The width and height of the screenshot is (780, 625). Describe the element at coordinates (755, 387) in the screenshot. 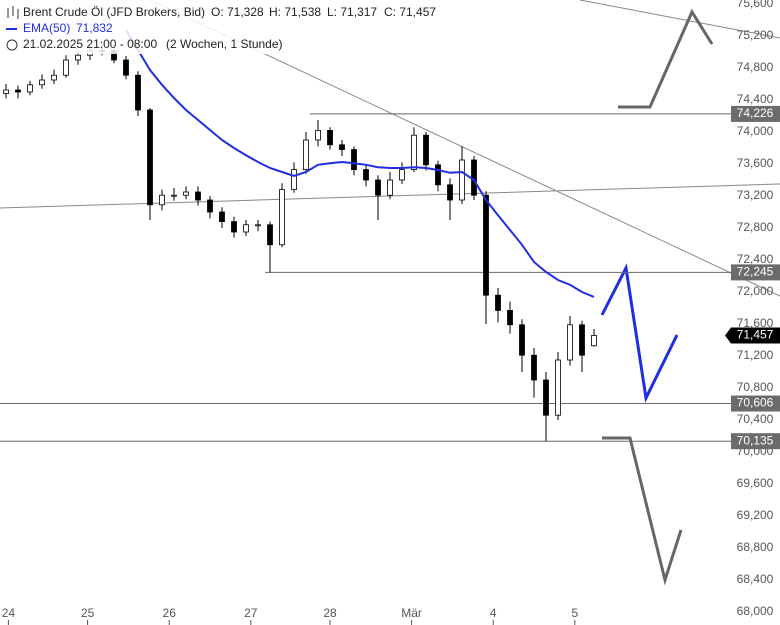

I see `y-tick-label: 70,800` at that location.